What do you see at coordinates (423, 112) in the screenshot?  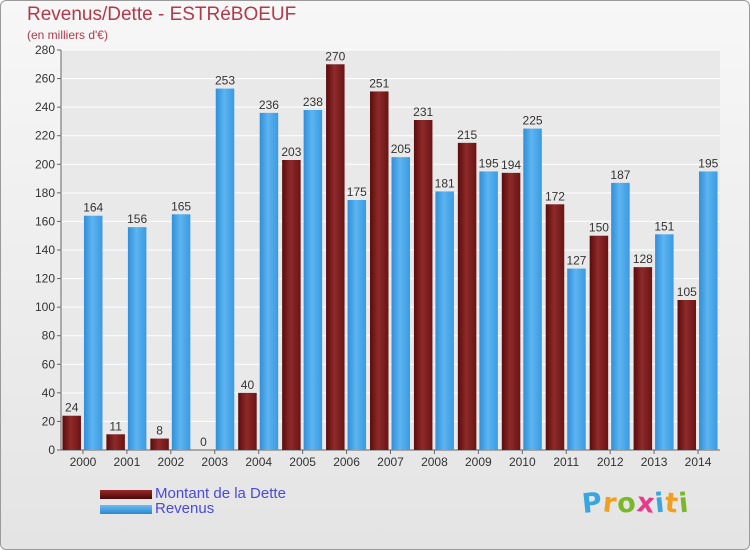 I see `data-label-dette-2008: 231` at bounding box center [423, 112].